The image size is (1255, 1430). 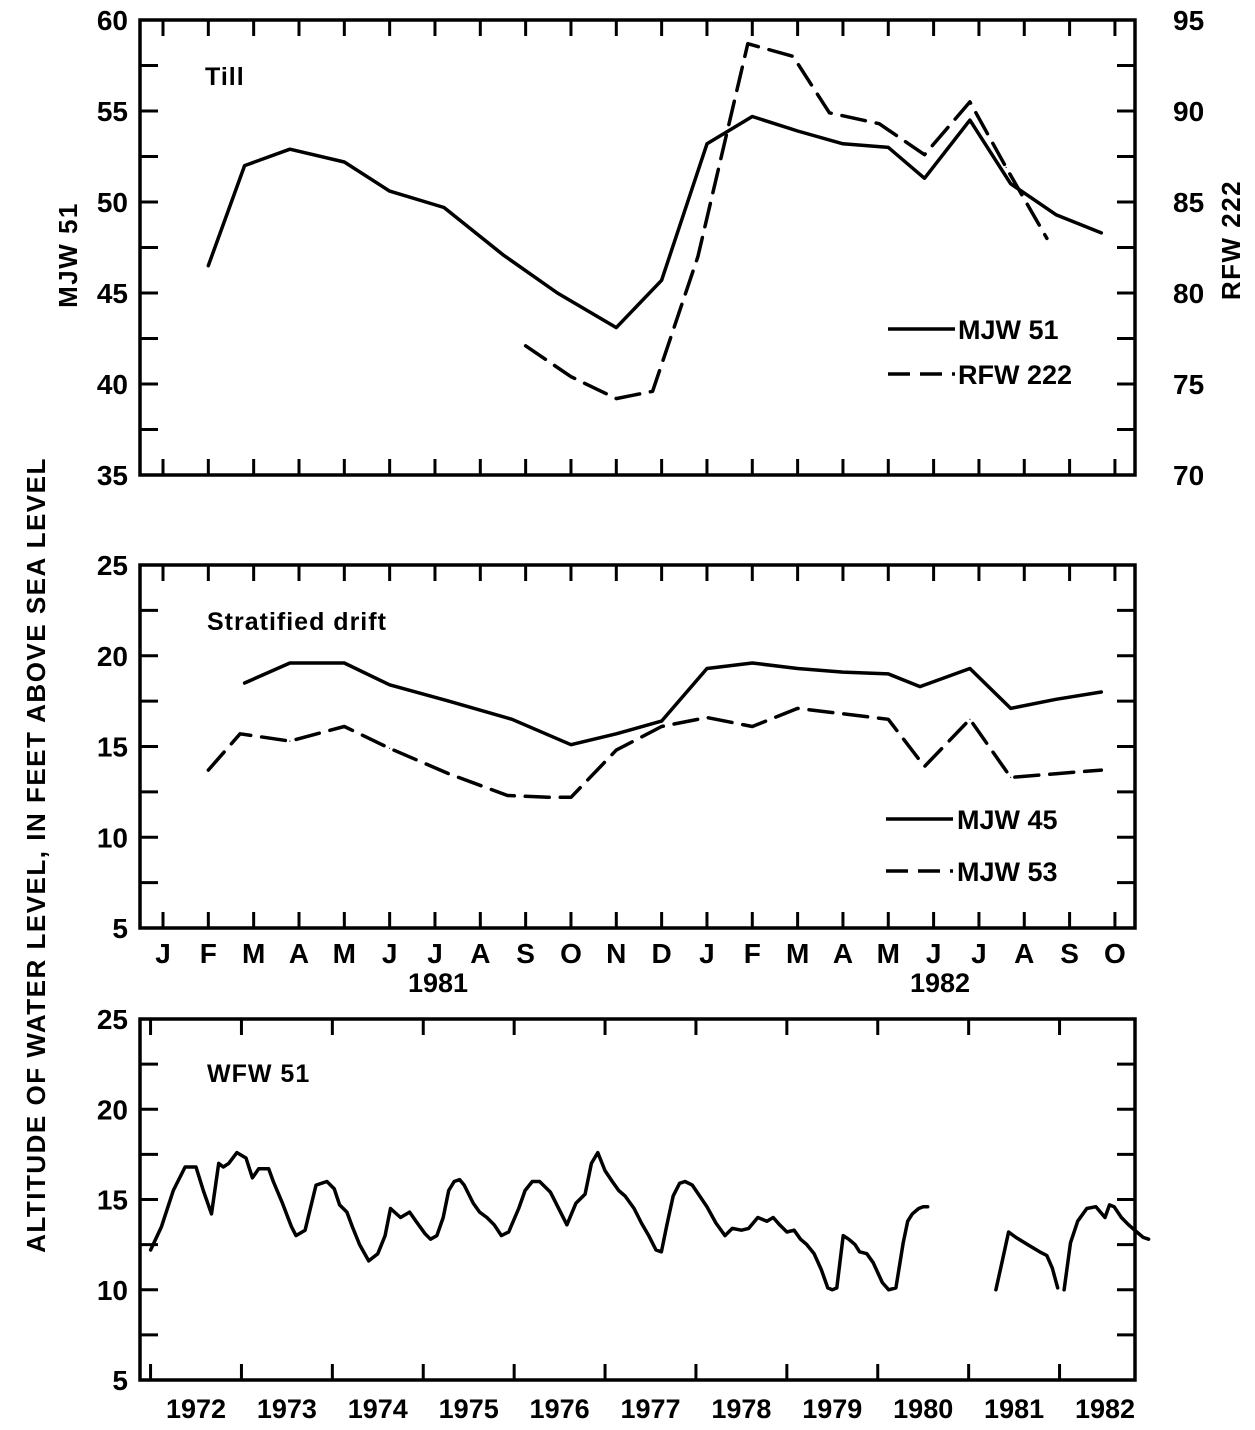 What do you see at coordinates (112, 202) in the screenshot?
I see `till-left-tick-label: 50` at bounding box center [112, 202].